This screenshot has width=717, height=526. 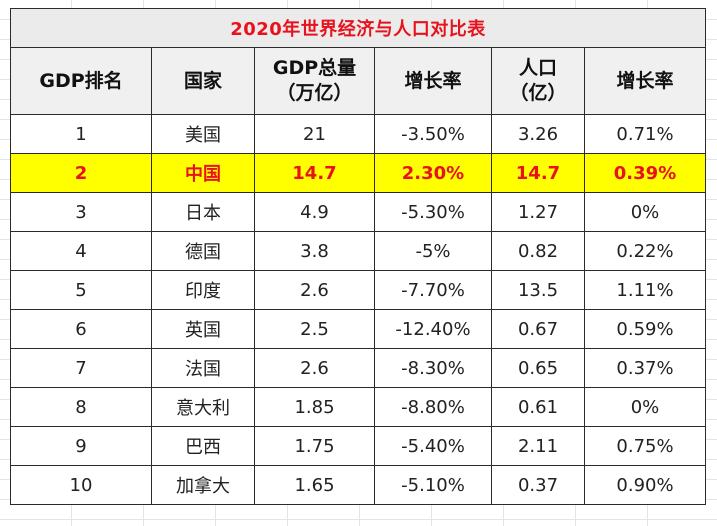 What do you see at coordinates (538, 407) in the screenshot?
I see `population-cell: 0.61` at bounding box center [538, 407].